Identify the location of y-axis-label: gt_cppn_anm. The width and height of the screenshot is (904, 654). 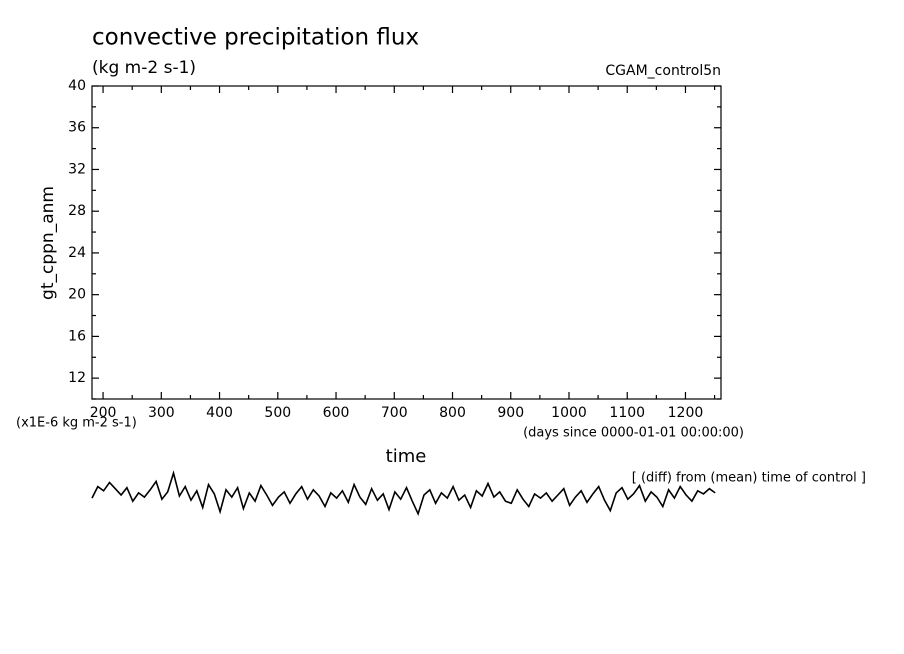
(48, 243).